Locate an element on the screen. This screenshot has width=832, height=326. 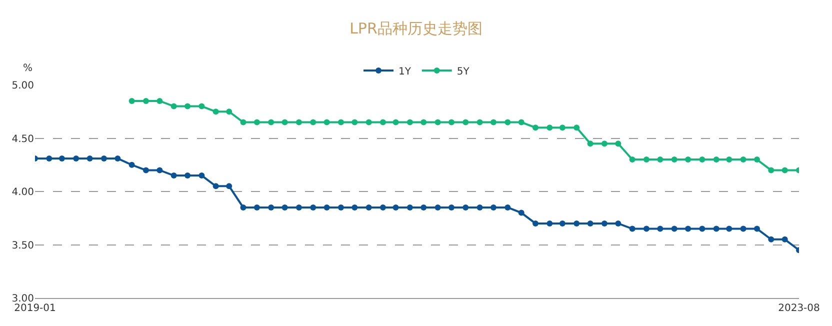
y-tick-label: 5.00 is located at coordinates (23, 86).